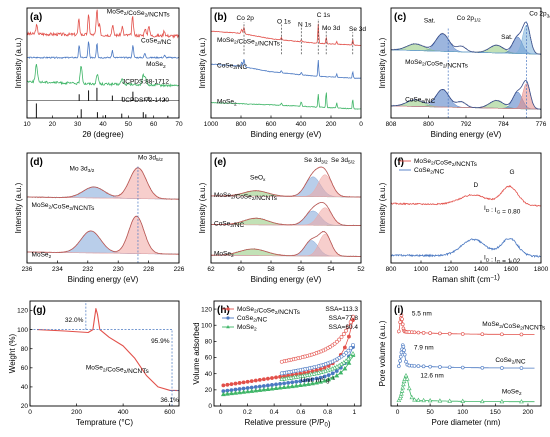  What do you see at coordinates (196, 353) in the screenshot?
I see `y-axis-label: Volume adsorbed` at bounding box center [196, 353].